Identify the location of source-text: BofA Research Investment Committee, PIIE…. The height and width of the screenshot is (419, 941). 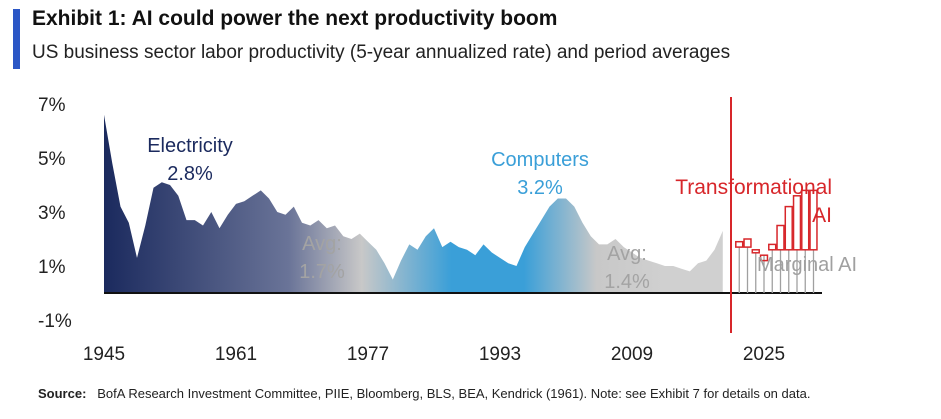
(454, 393).